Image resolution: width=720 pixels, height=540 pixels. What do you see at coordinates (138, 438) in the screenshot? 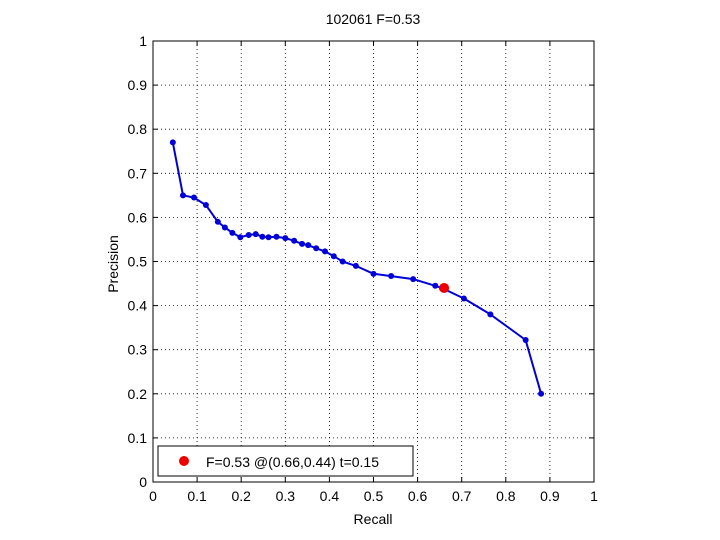
I see `y-tick-label: 0.1` at bounding box center [138, 438].